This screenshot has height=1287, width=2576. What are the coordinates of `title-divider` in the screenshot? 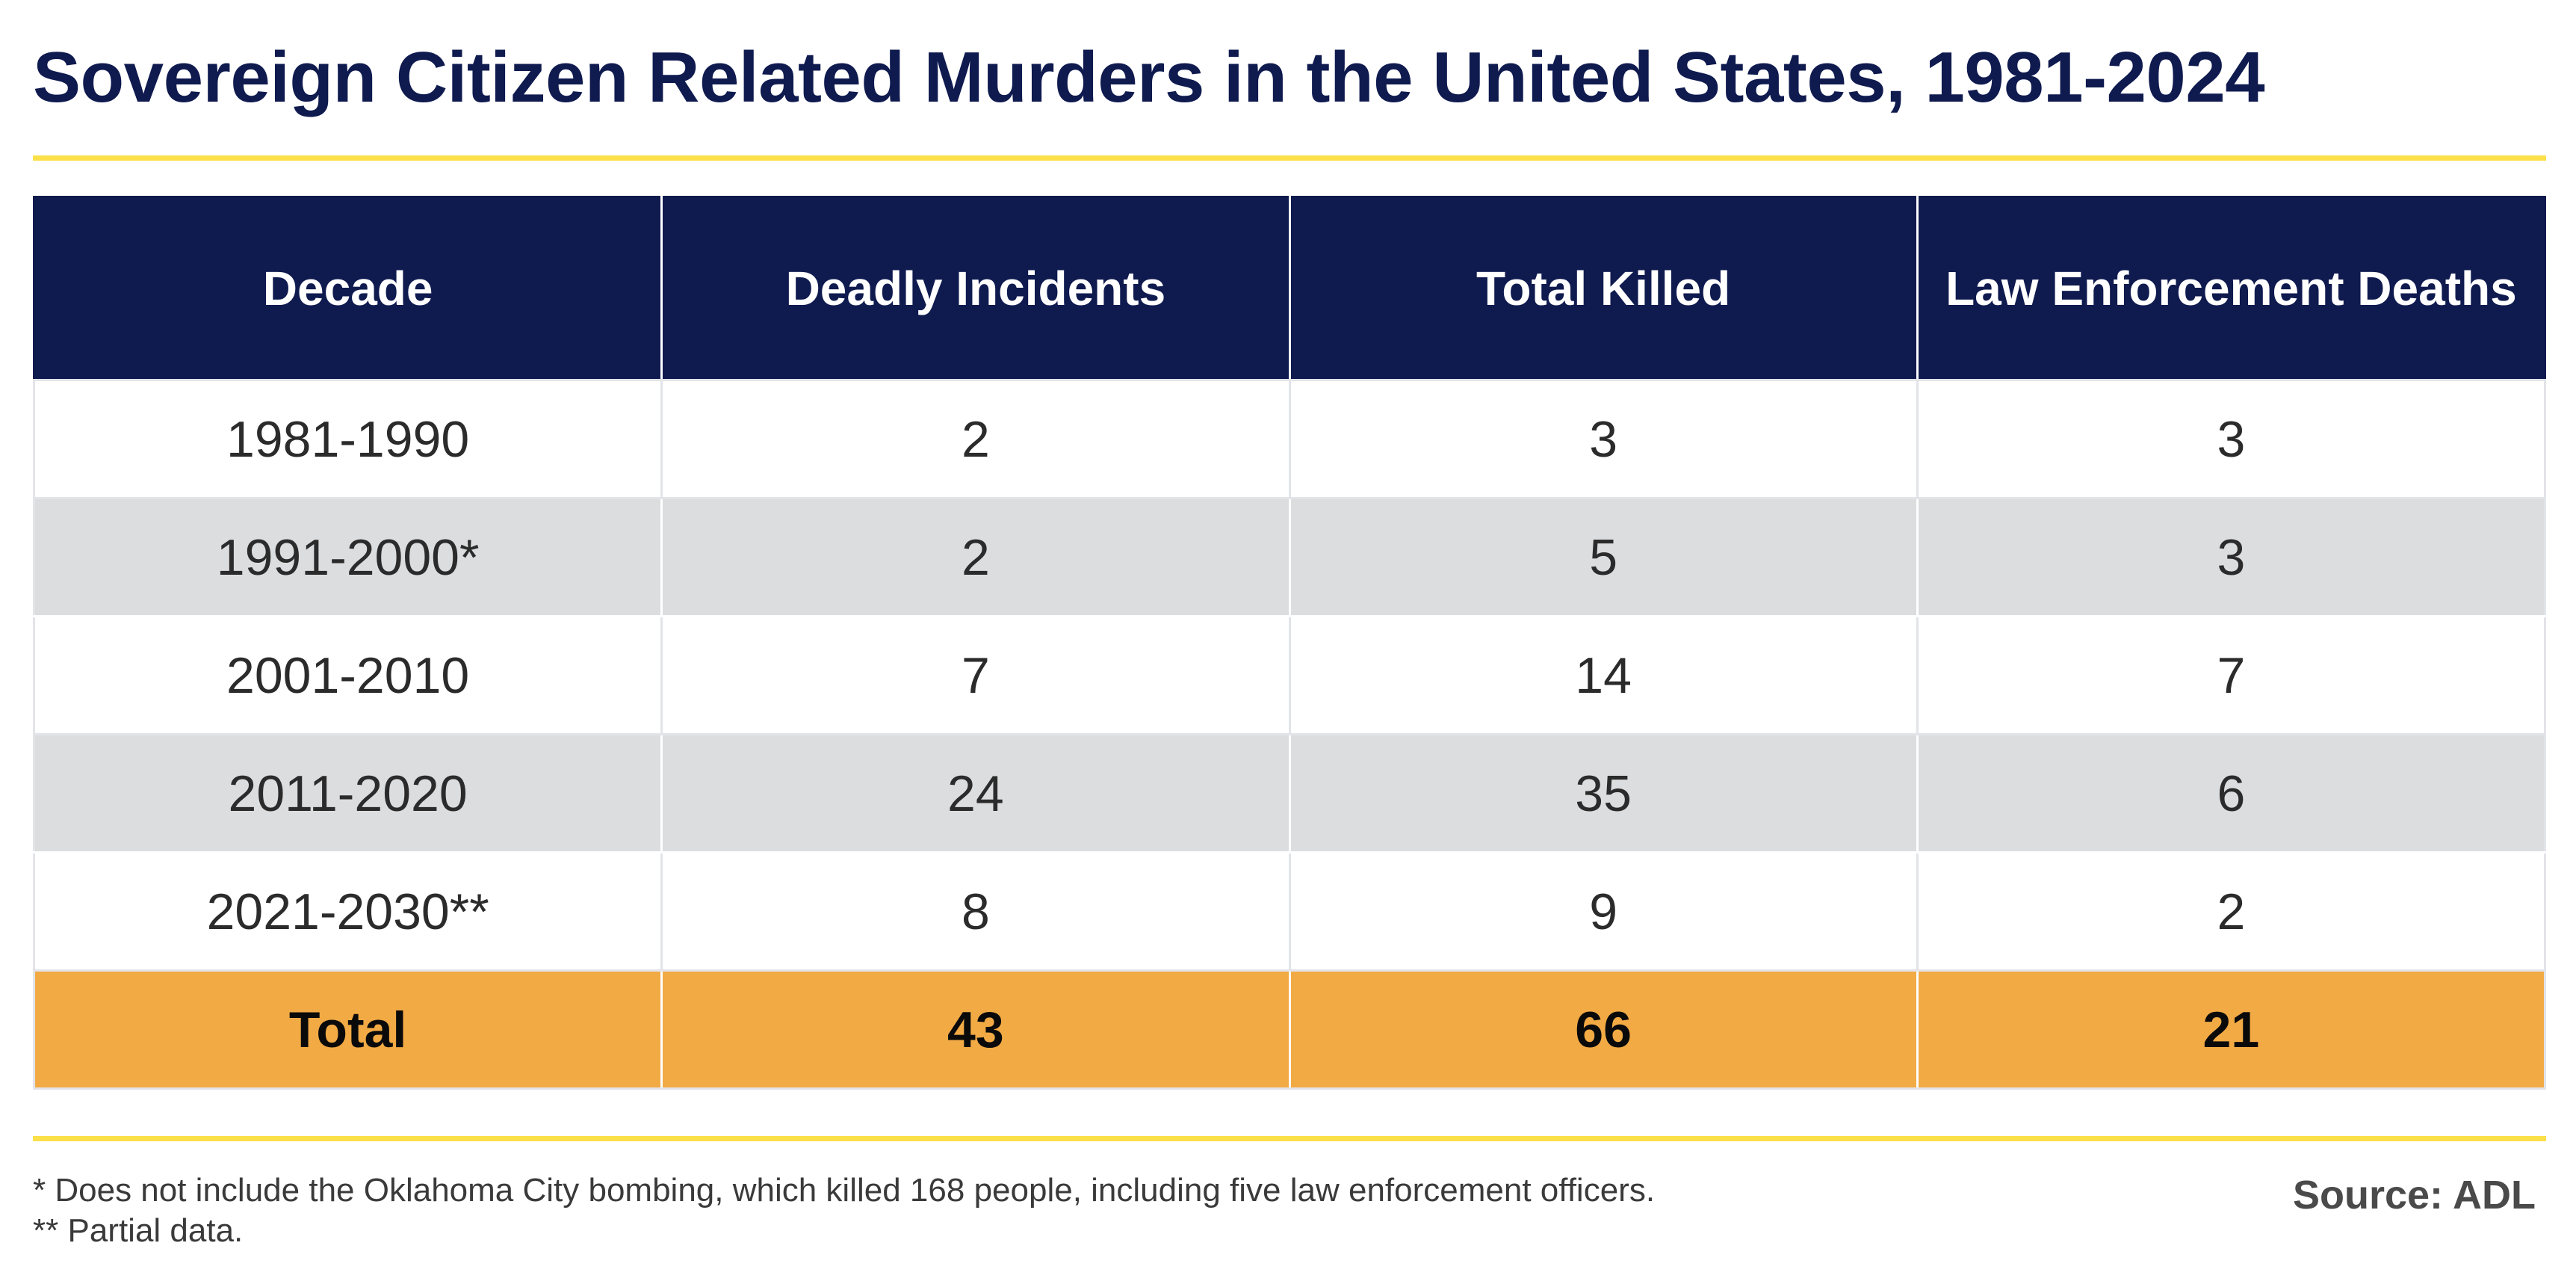 It's located at (1289, 158).